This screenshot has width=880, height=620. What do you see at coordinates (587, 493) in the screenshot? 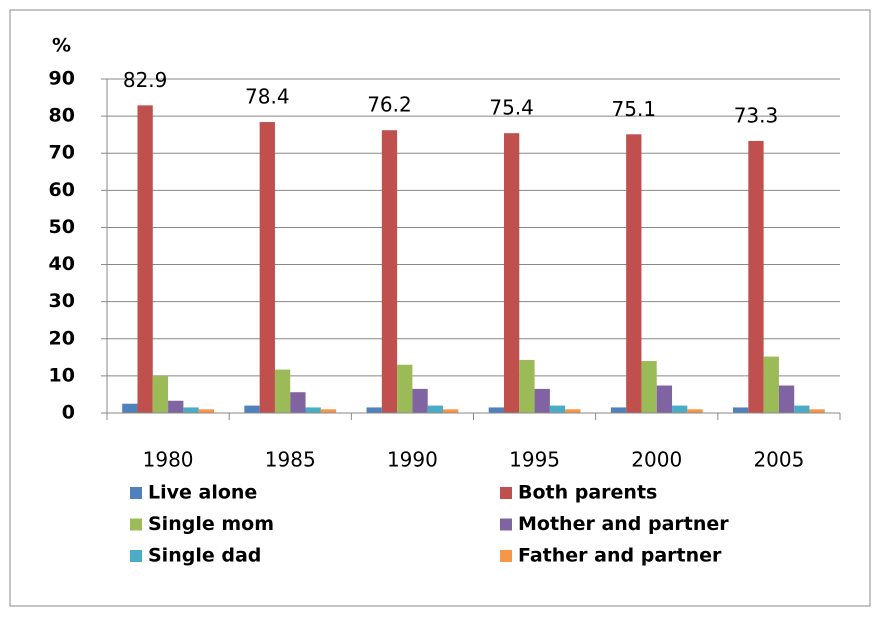
I see `legend-label: Both parents` at bounding box center [587, 493].